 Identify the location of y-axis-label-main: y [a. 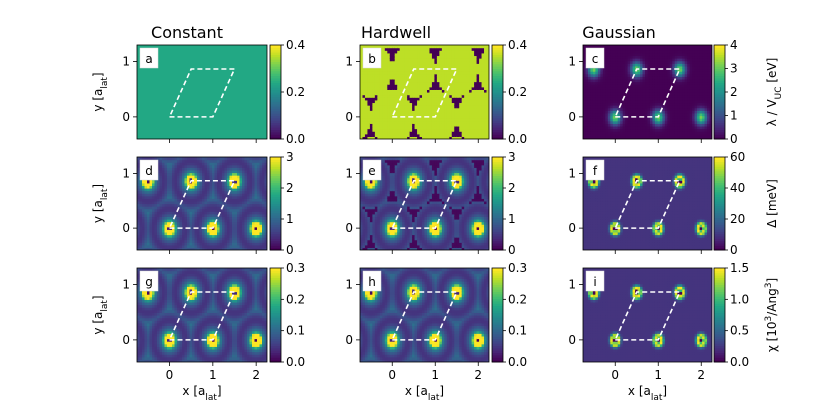
(98, 100).